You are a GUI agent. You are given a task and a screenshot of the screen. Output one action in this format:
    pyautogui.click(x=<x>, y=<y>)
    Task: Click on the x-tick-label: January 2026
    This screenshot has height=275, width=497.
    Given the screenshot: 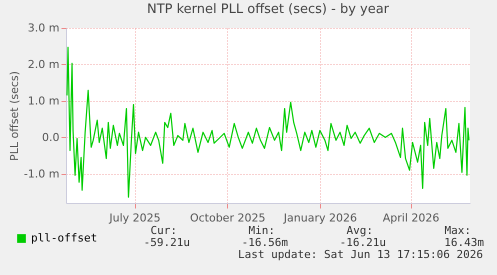 What is the action you would take?
    pyautogui.click(x=319, y=218)
    